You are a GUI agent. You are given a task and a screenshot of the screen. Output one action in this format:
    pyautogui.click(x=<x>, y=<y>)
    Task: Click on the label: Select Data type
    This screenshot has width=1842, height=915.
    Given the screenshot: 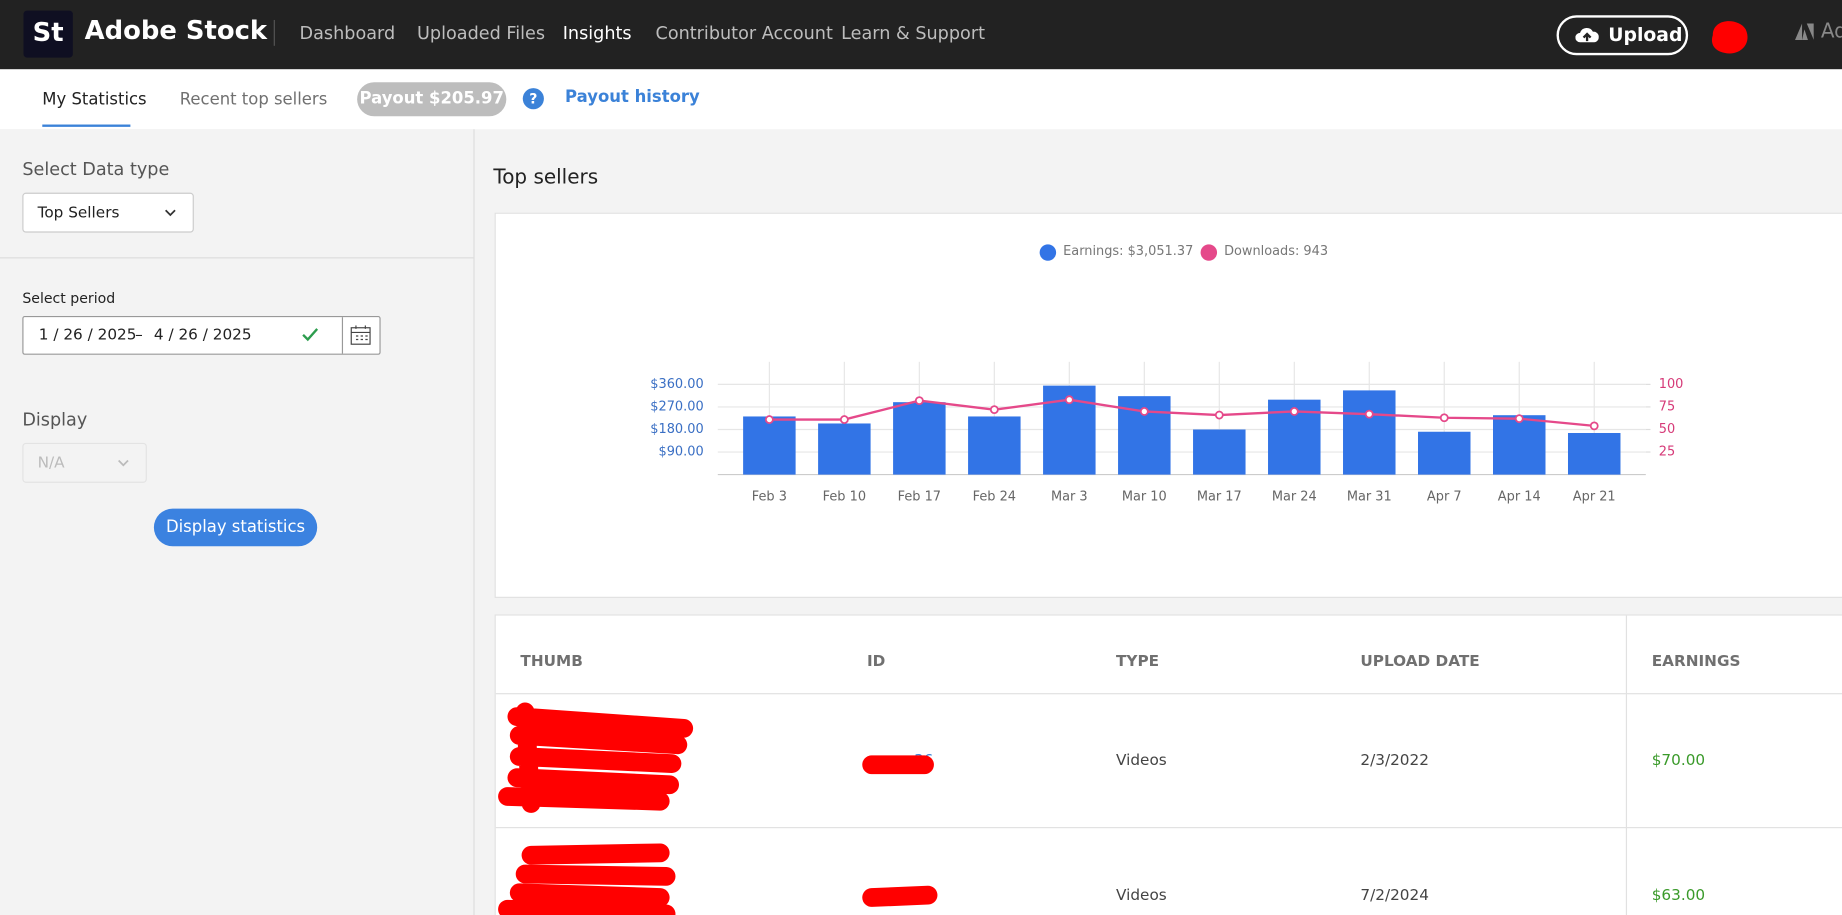 What is the action you would take?
    pyautogui.click(x=95, y=169)
    